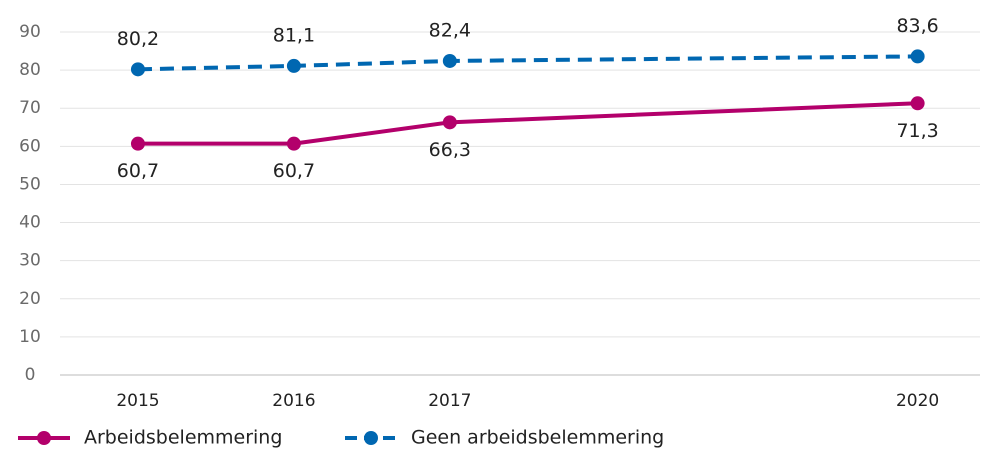 Image resolution: width=989 pixels, height=452 pixels. Describe the element at coordinates (30, 223) in the screenshot. I see `y-tick-label: 40` at that location.